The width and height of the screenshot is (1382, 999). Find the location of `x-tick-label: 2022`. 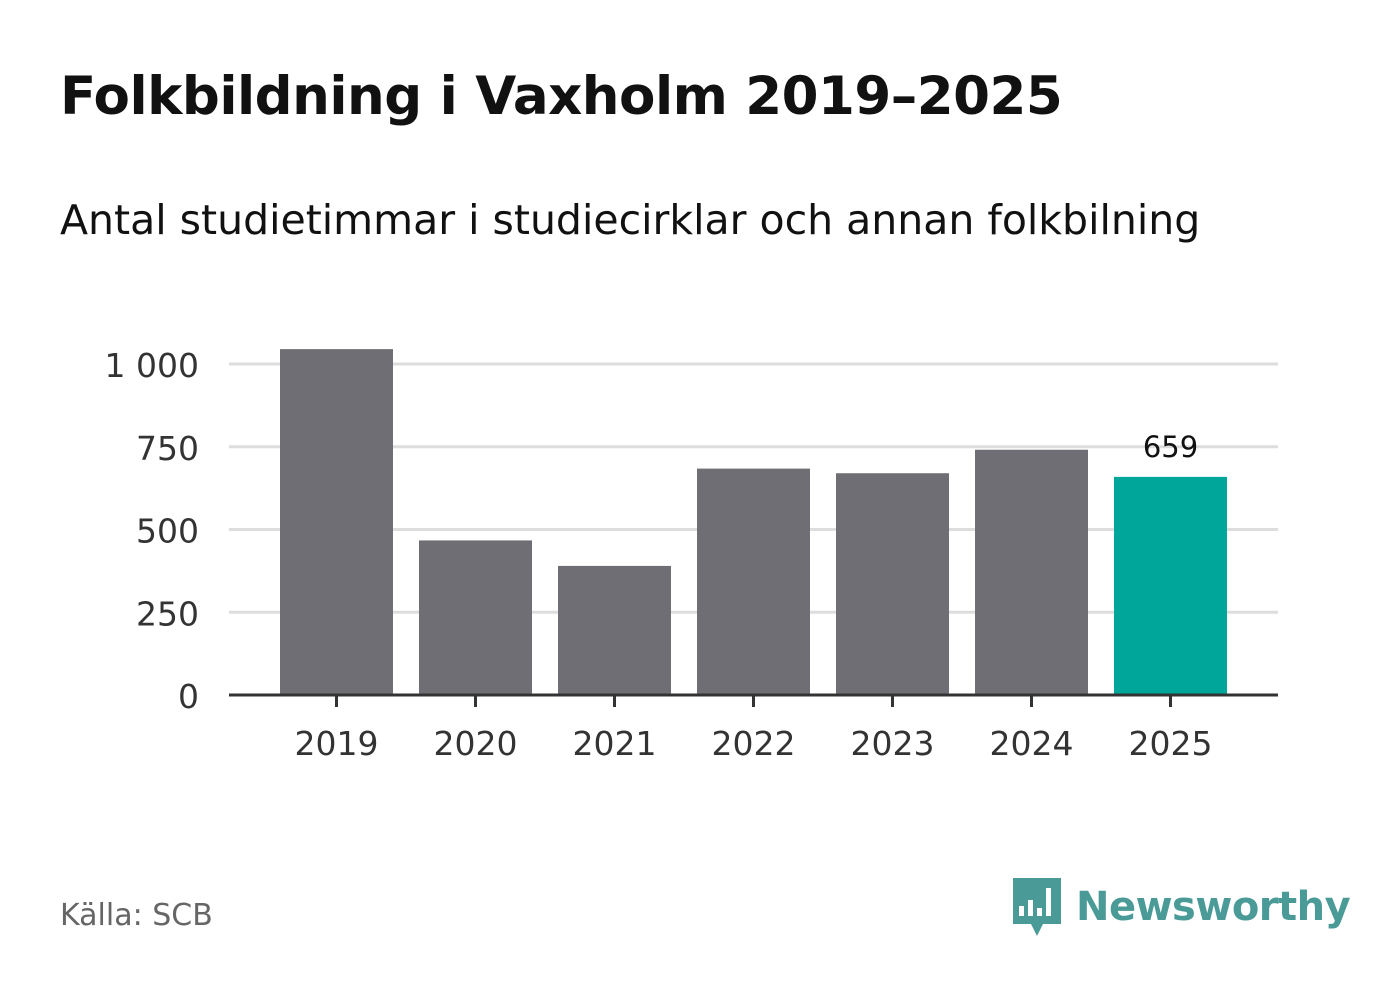

x-tick-label: 2022 is located at coordinates (754, 743).